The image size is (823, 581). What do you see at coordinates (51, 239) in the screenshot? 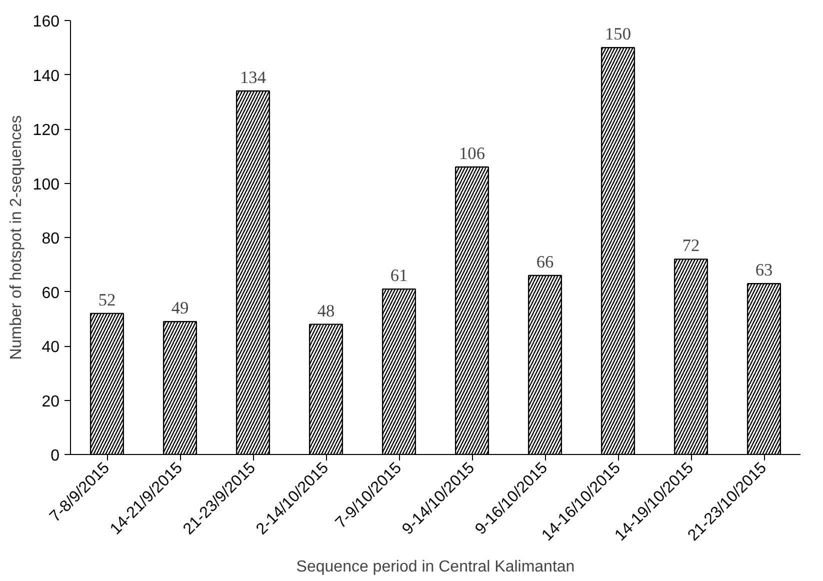
I see `y-tick-label: 80` at bounding box center [51, 239].